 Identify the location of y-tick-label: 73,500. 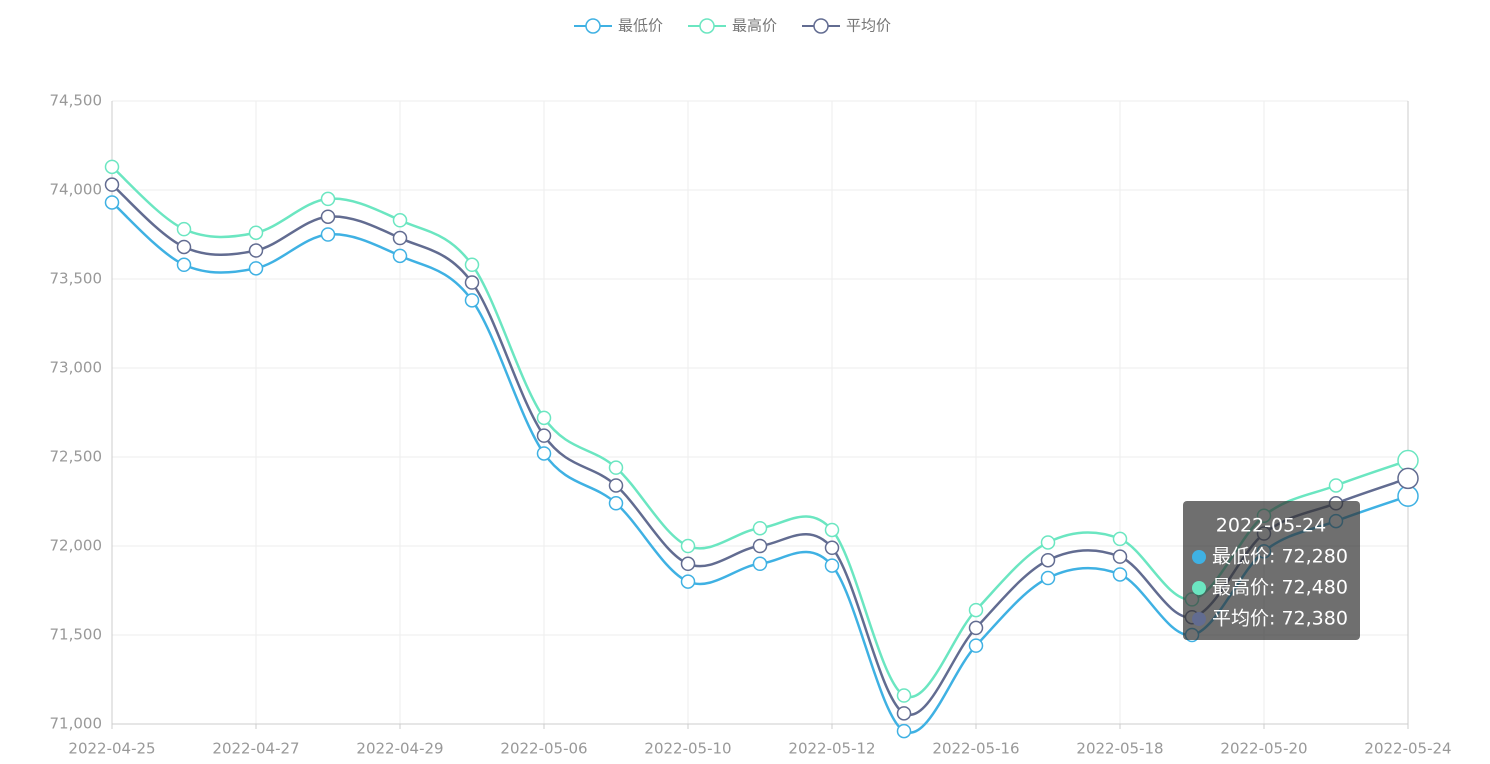
(76, 279).